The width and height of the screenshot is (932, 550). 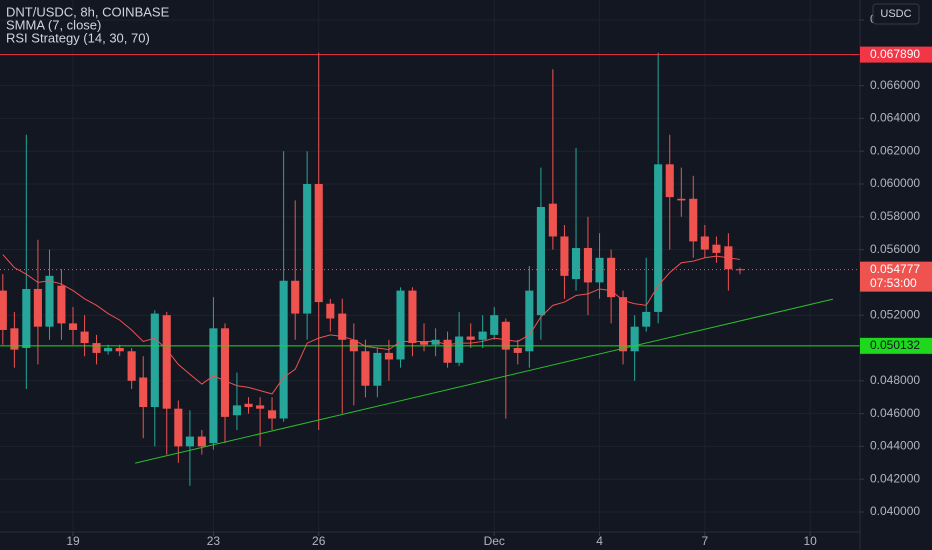 I want to click on y-tick-label: 0.056000, so click(x=895, y=249).